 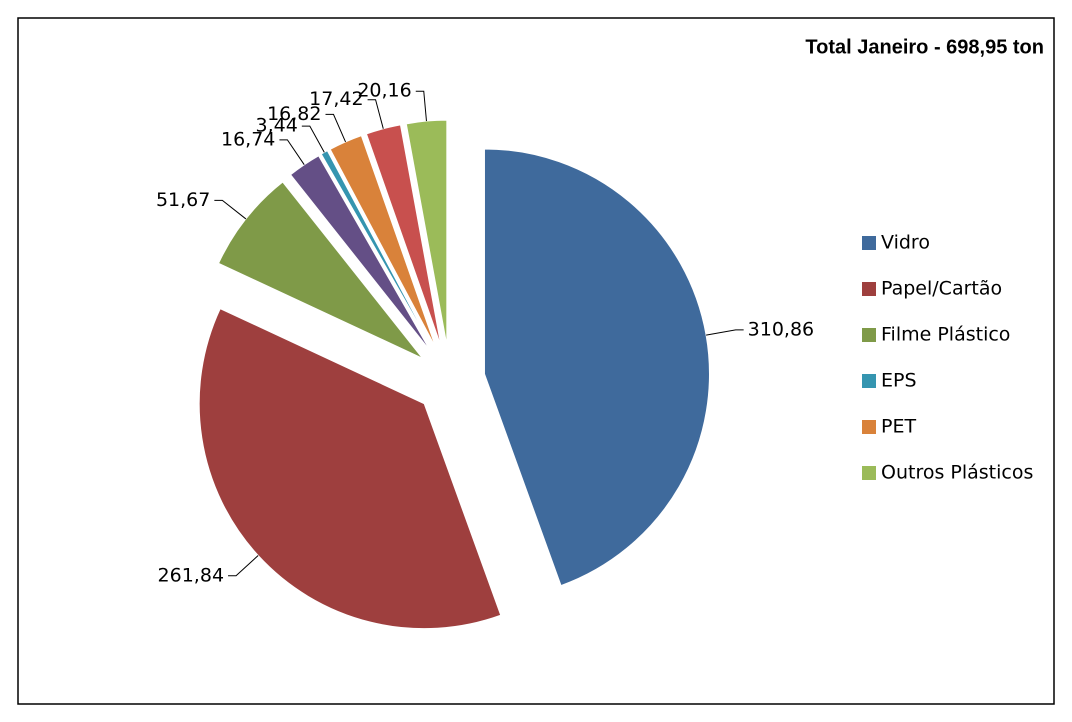 I want to click on data-label: 20,16, so click(x=384, y=91).